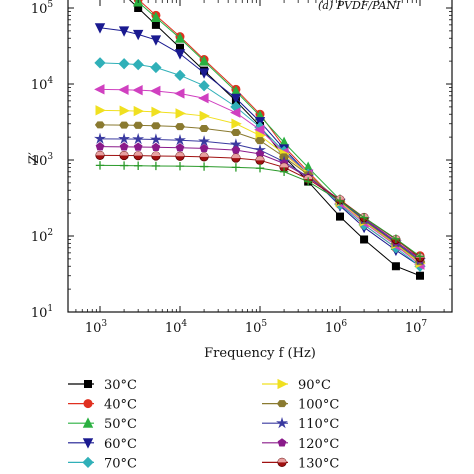 The height and width of the screenshot is (474, 474). I want to click on legend-label: 100°C, so click(318, 405).